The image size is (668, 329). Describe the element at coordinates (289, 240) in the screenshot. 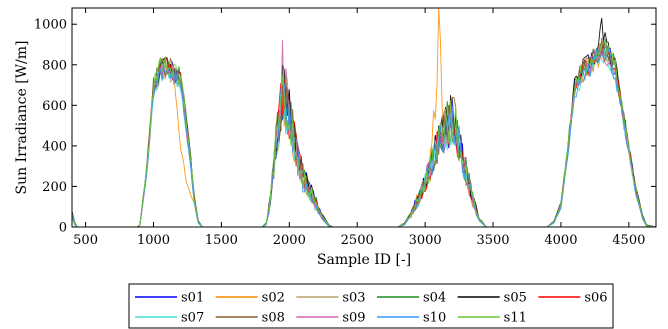

I see `x-tick-label: 2000` at that location.